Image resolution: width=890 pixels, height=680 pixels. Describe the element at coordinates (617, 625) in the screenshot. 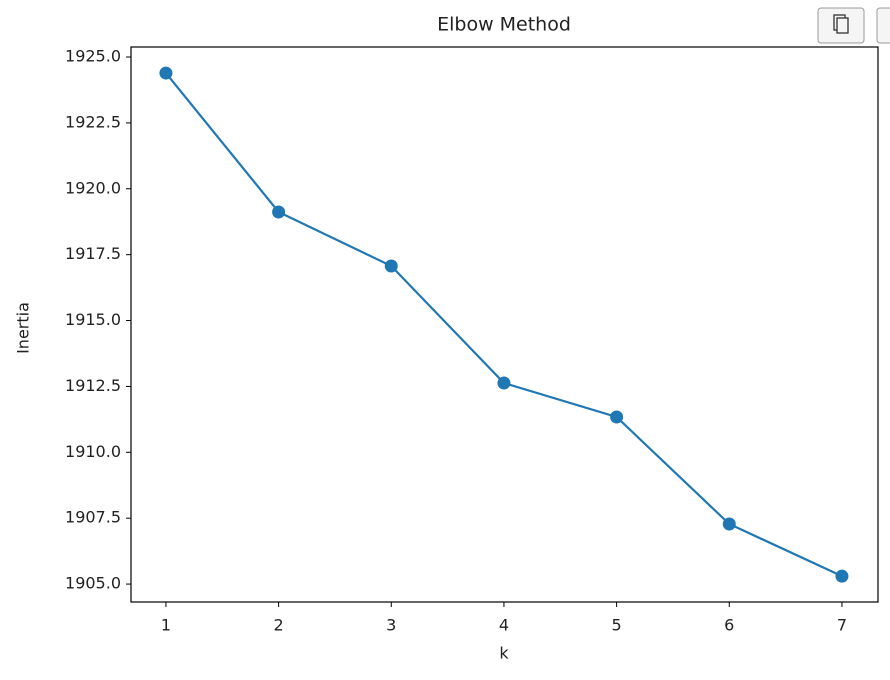

I see `x-tick-label: 5` at that location.